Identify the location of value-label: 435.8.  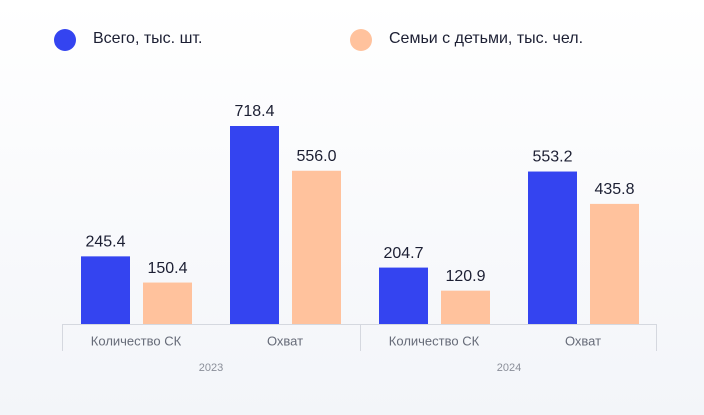
(614, 189).